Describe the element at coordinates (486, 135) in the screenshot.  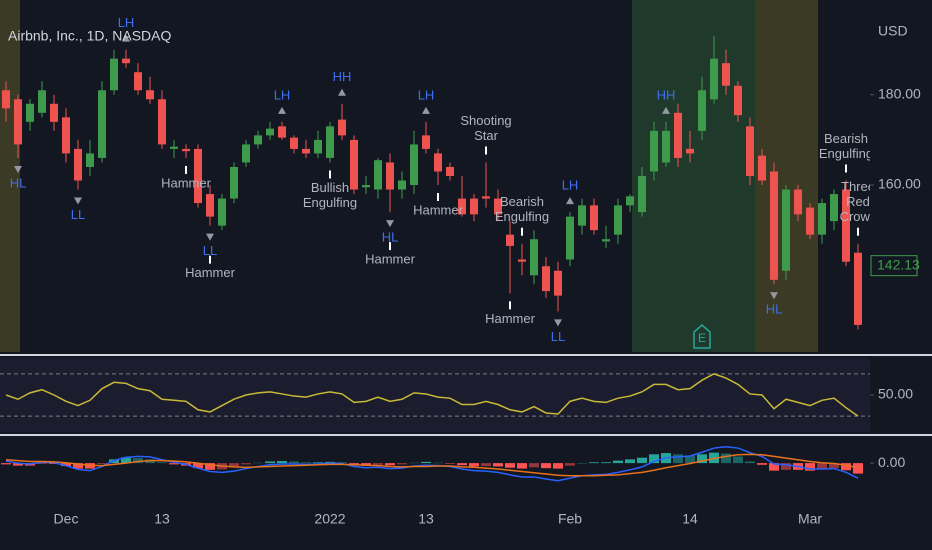
I see `pattern-label: Star` at that location.